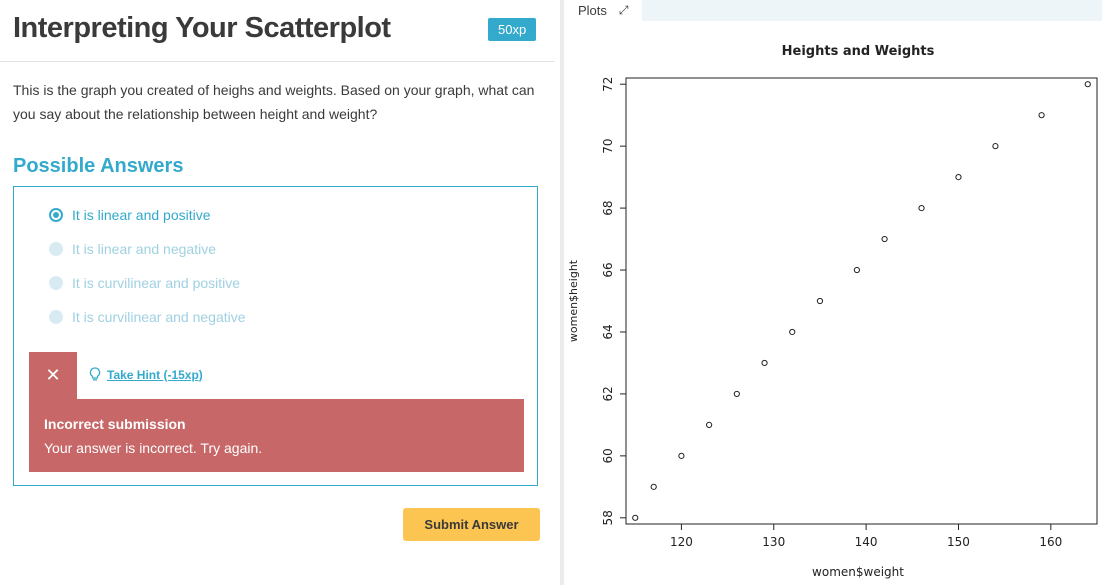 This screenshot has height=585, width=1102. Describe the element at coordinates (866, 542) in the screenshot. I see `x-tick-label: 140` at that location.